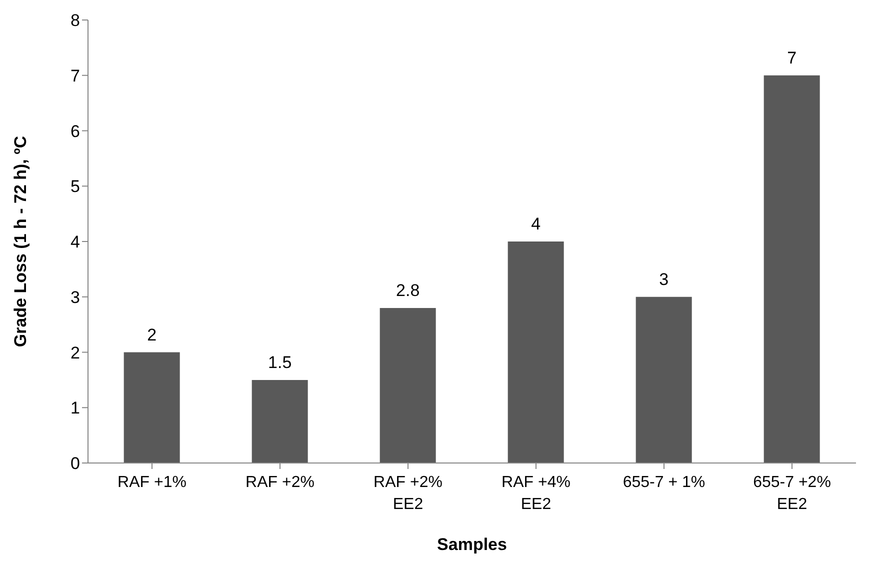 This screenshot has height=576, width=875. I want to click on x-tick-label: RAF +2% EE2, so click(408, 493).